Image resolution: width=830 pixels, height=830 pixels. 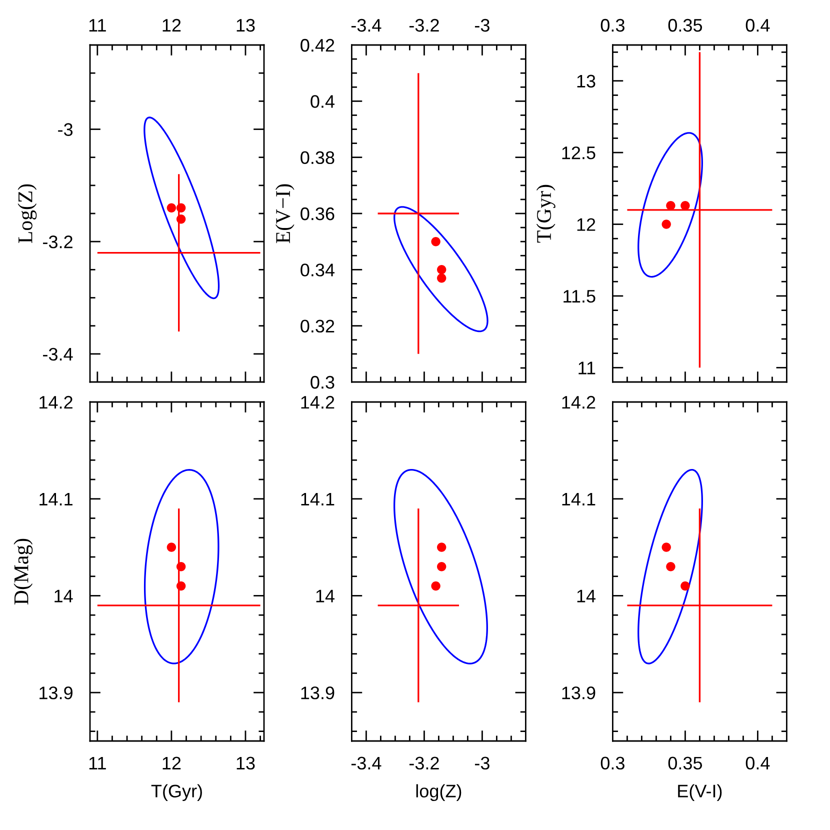 What do you see at coordinates (322, 382) in the screenshot?
I see `y-tick-label: 0.3` at bounding box center [322, 382].